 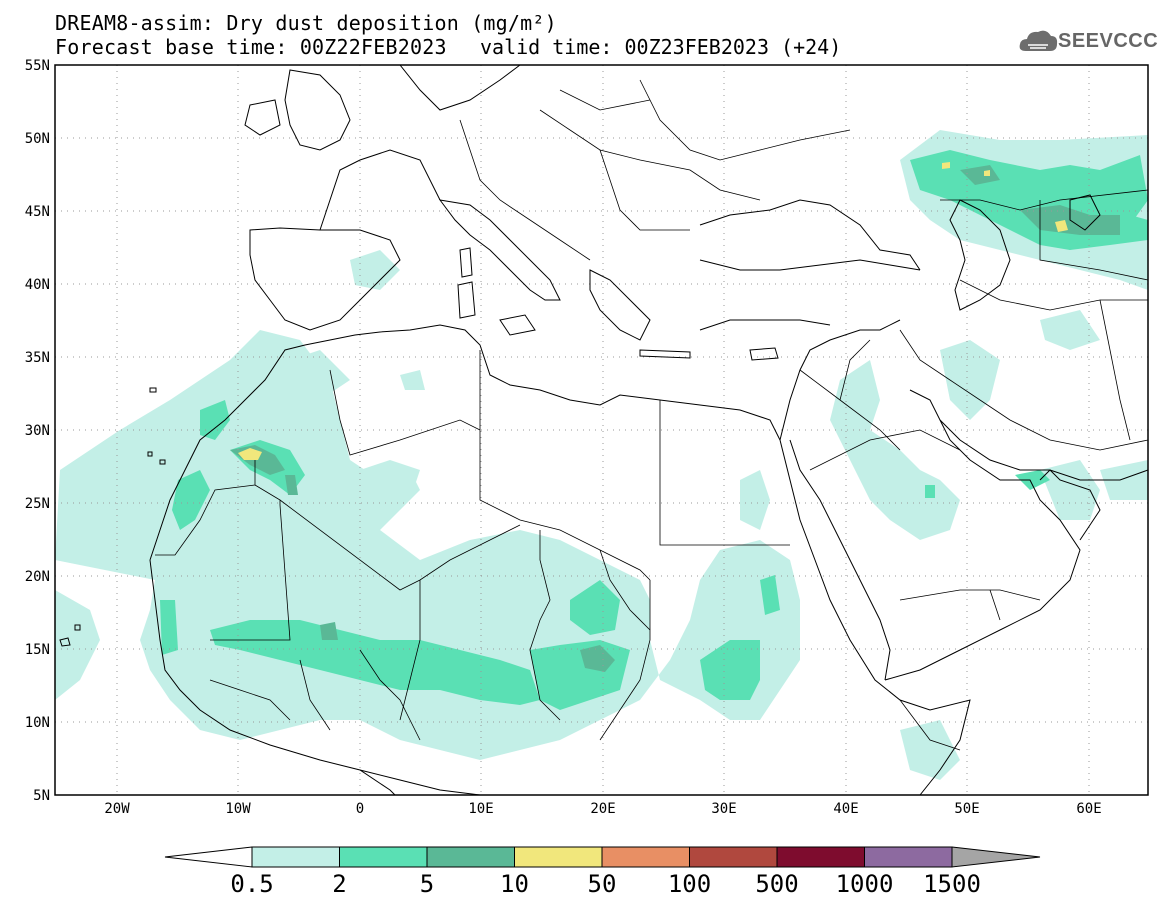 What do you see at coordinates (966, 809) in the screenshot?
I see `lon-label: 50E` at bounding box center [966, 809].